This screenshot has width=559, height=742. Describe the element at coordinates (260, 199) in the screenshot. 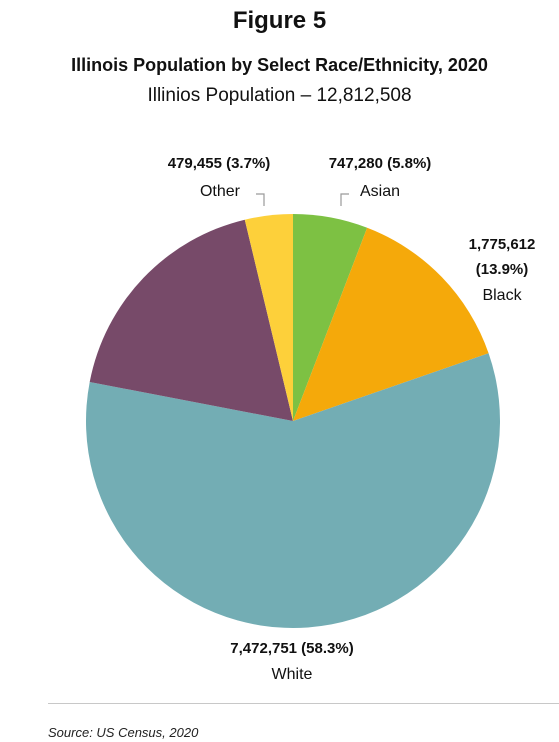

I see `leader-line-other` at that location.